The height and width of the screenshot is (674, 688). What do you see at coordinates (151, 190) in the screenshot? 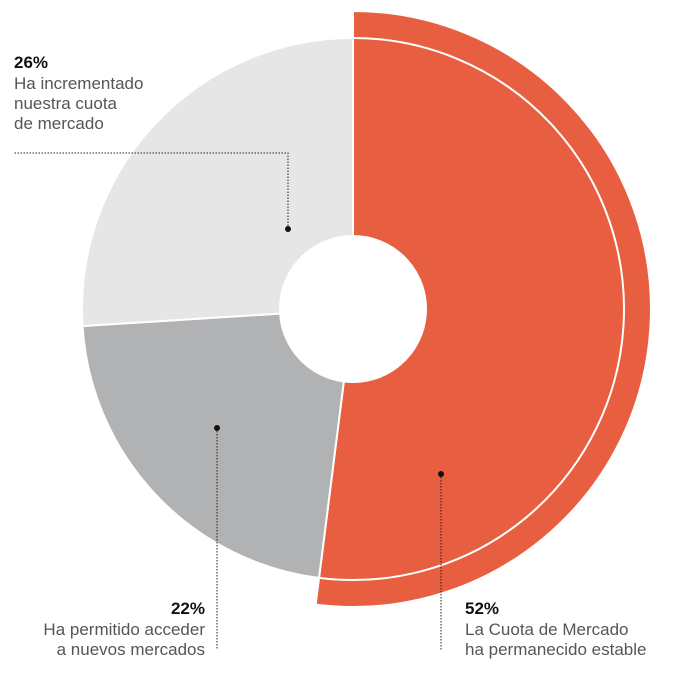
I see `leader-line` at bounding box center [151, 190].